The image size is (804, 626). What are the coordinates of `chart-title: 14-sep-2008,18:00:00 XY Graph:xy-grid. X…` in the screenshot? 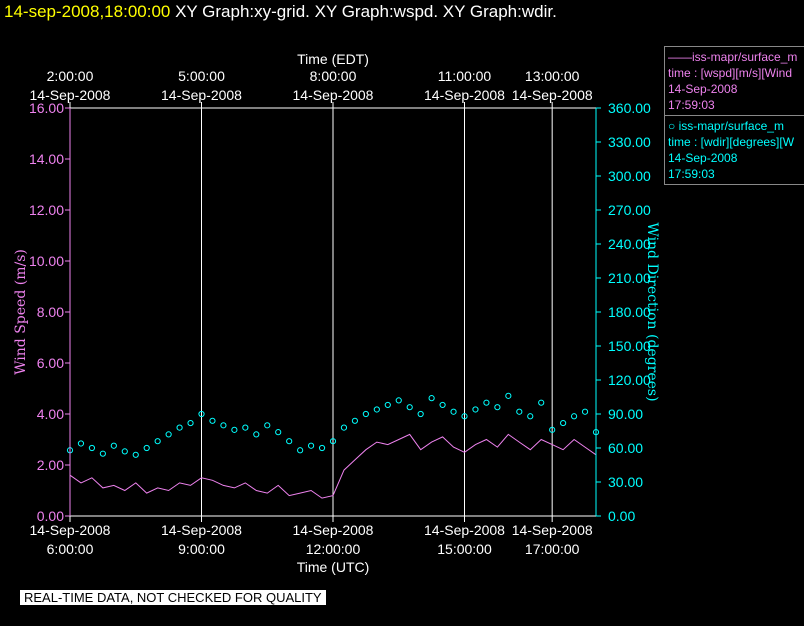 It's located at (280, 12).